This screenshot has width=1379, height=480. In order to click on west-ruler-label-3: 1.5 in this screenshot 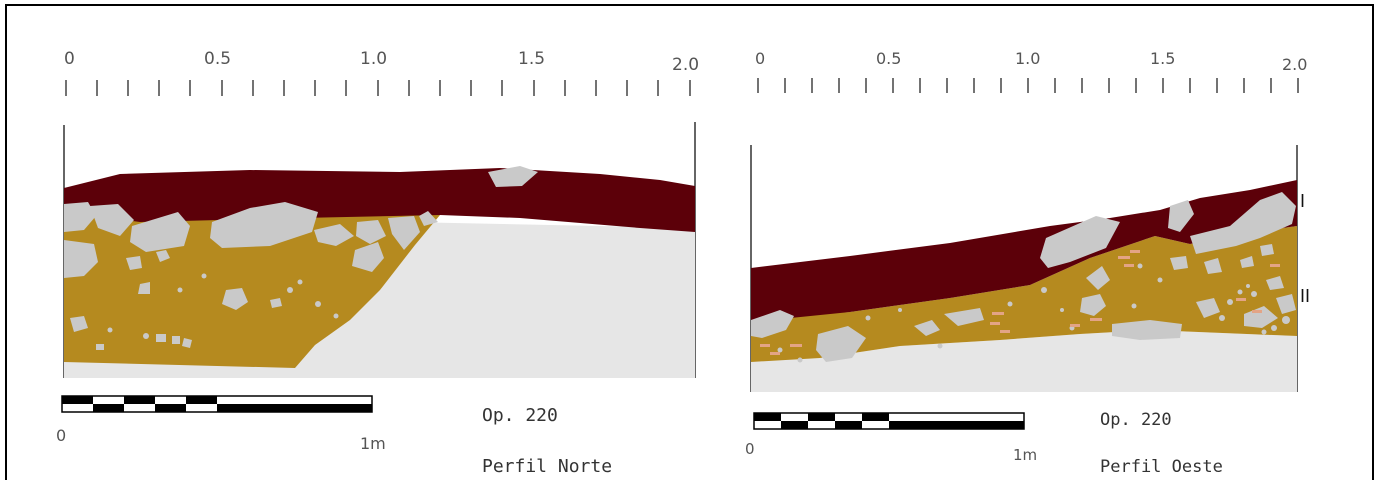, I will do `click(1162, 58)`.